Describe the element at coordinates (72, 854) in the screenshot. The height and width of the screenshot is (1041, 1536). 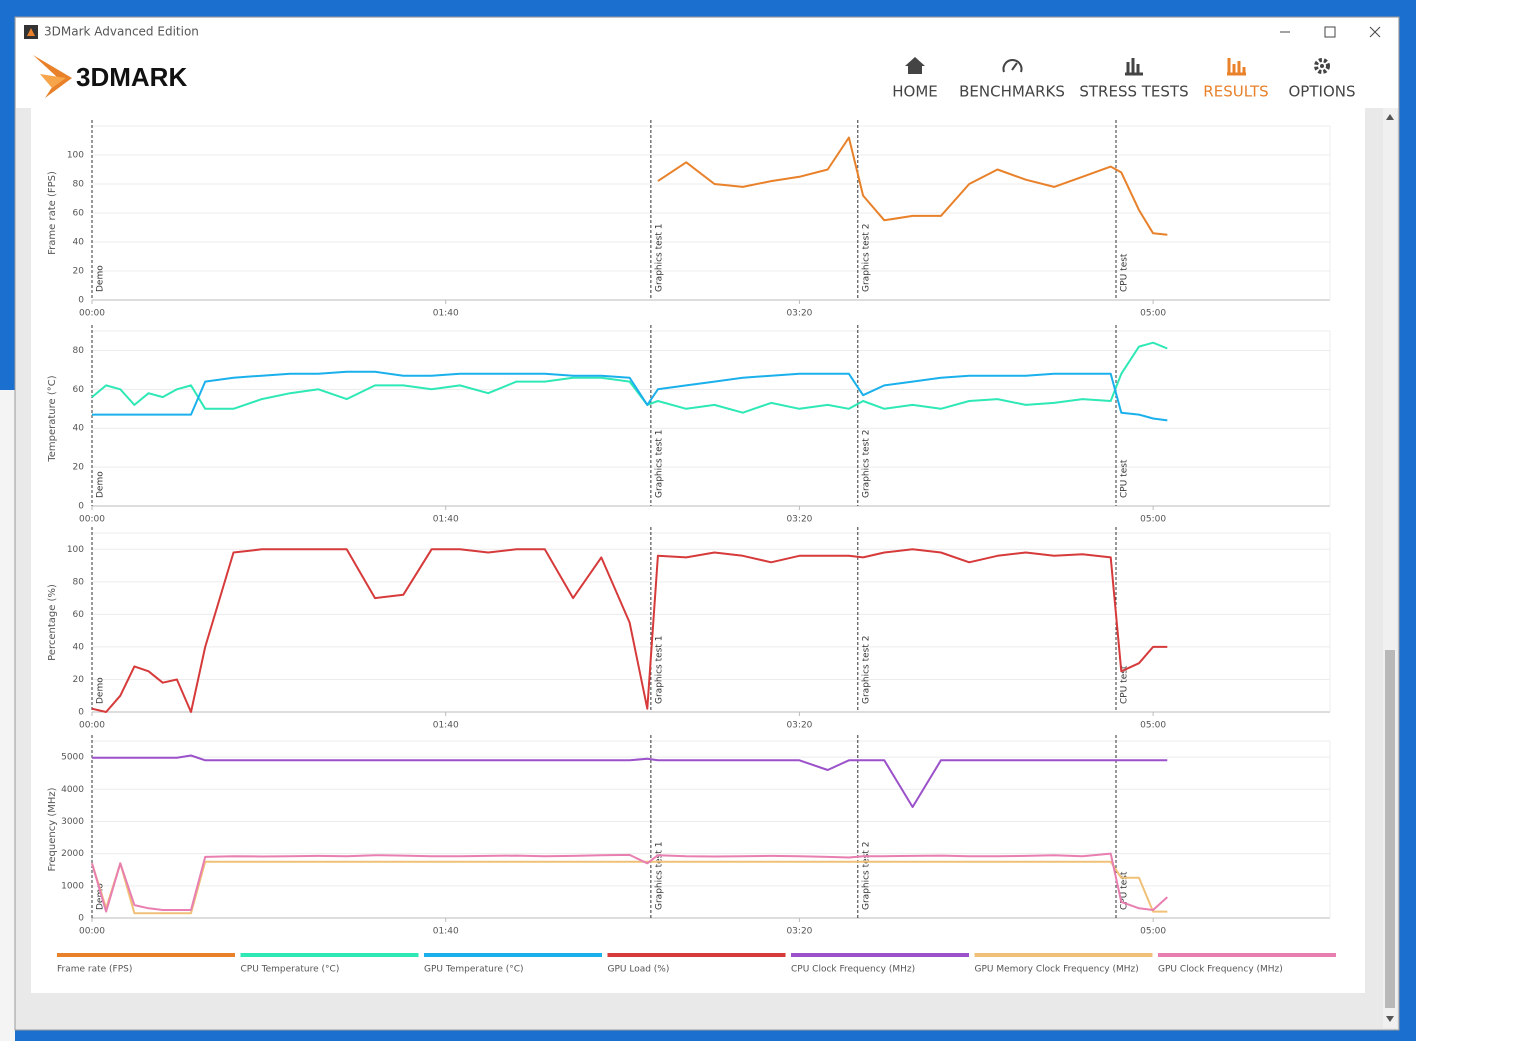
I see `y-tick-label: 2000` at that location.